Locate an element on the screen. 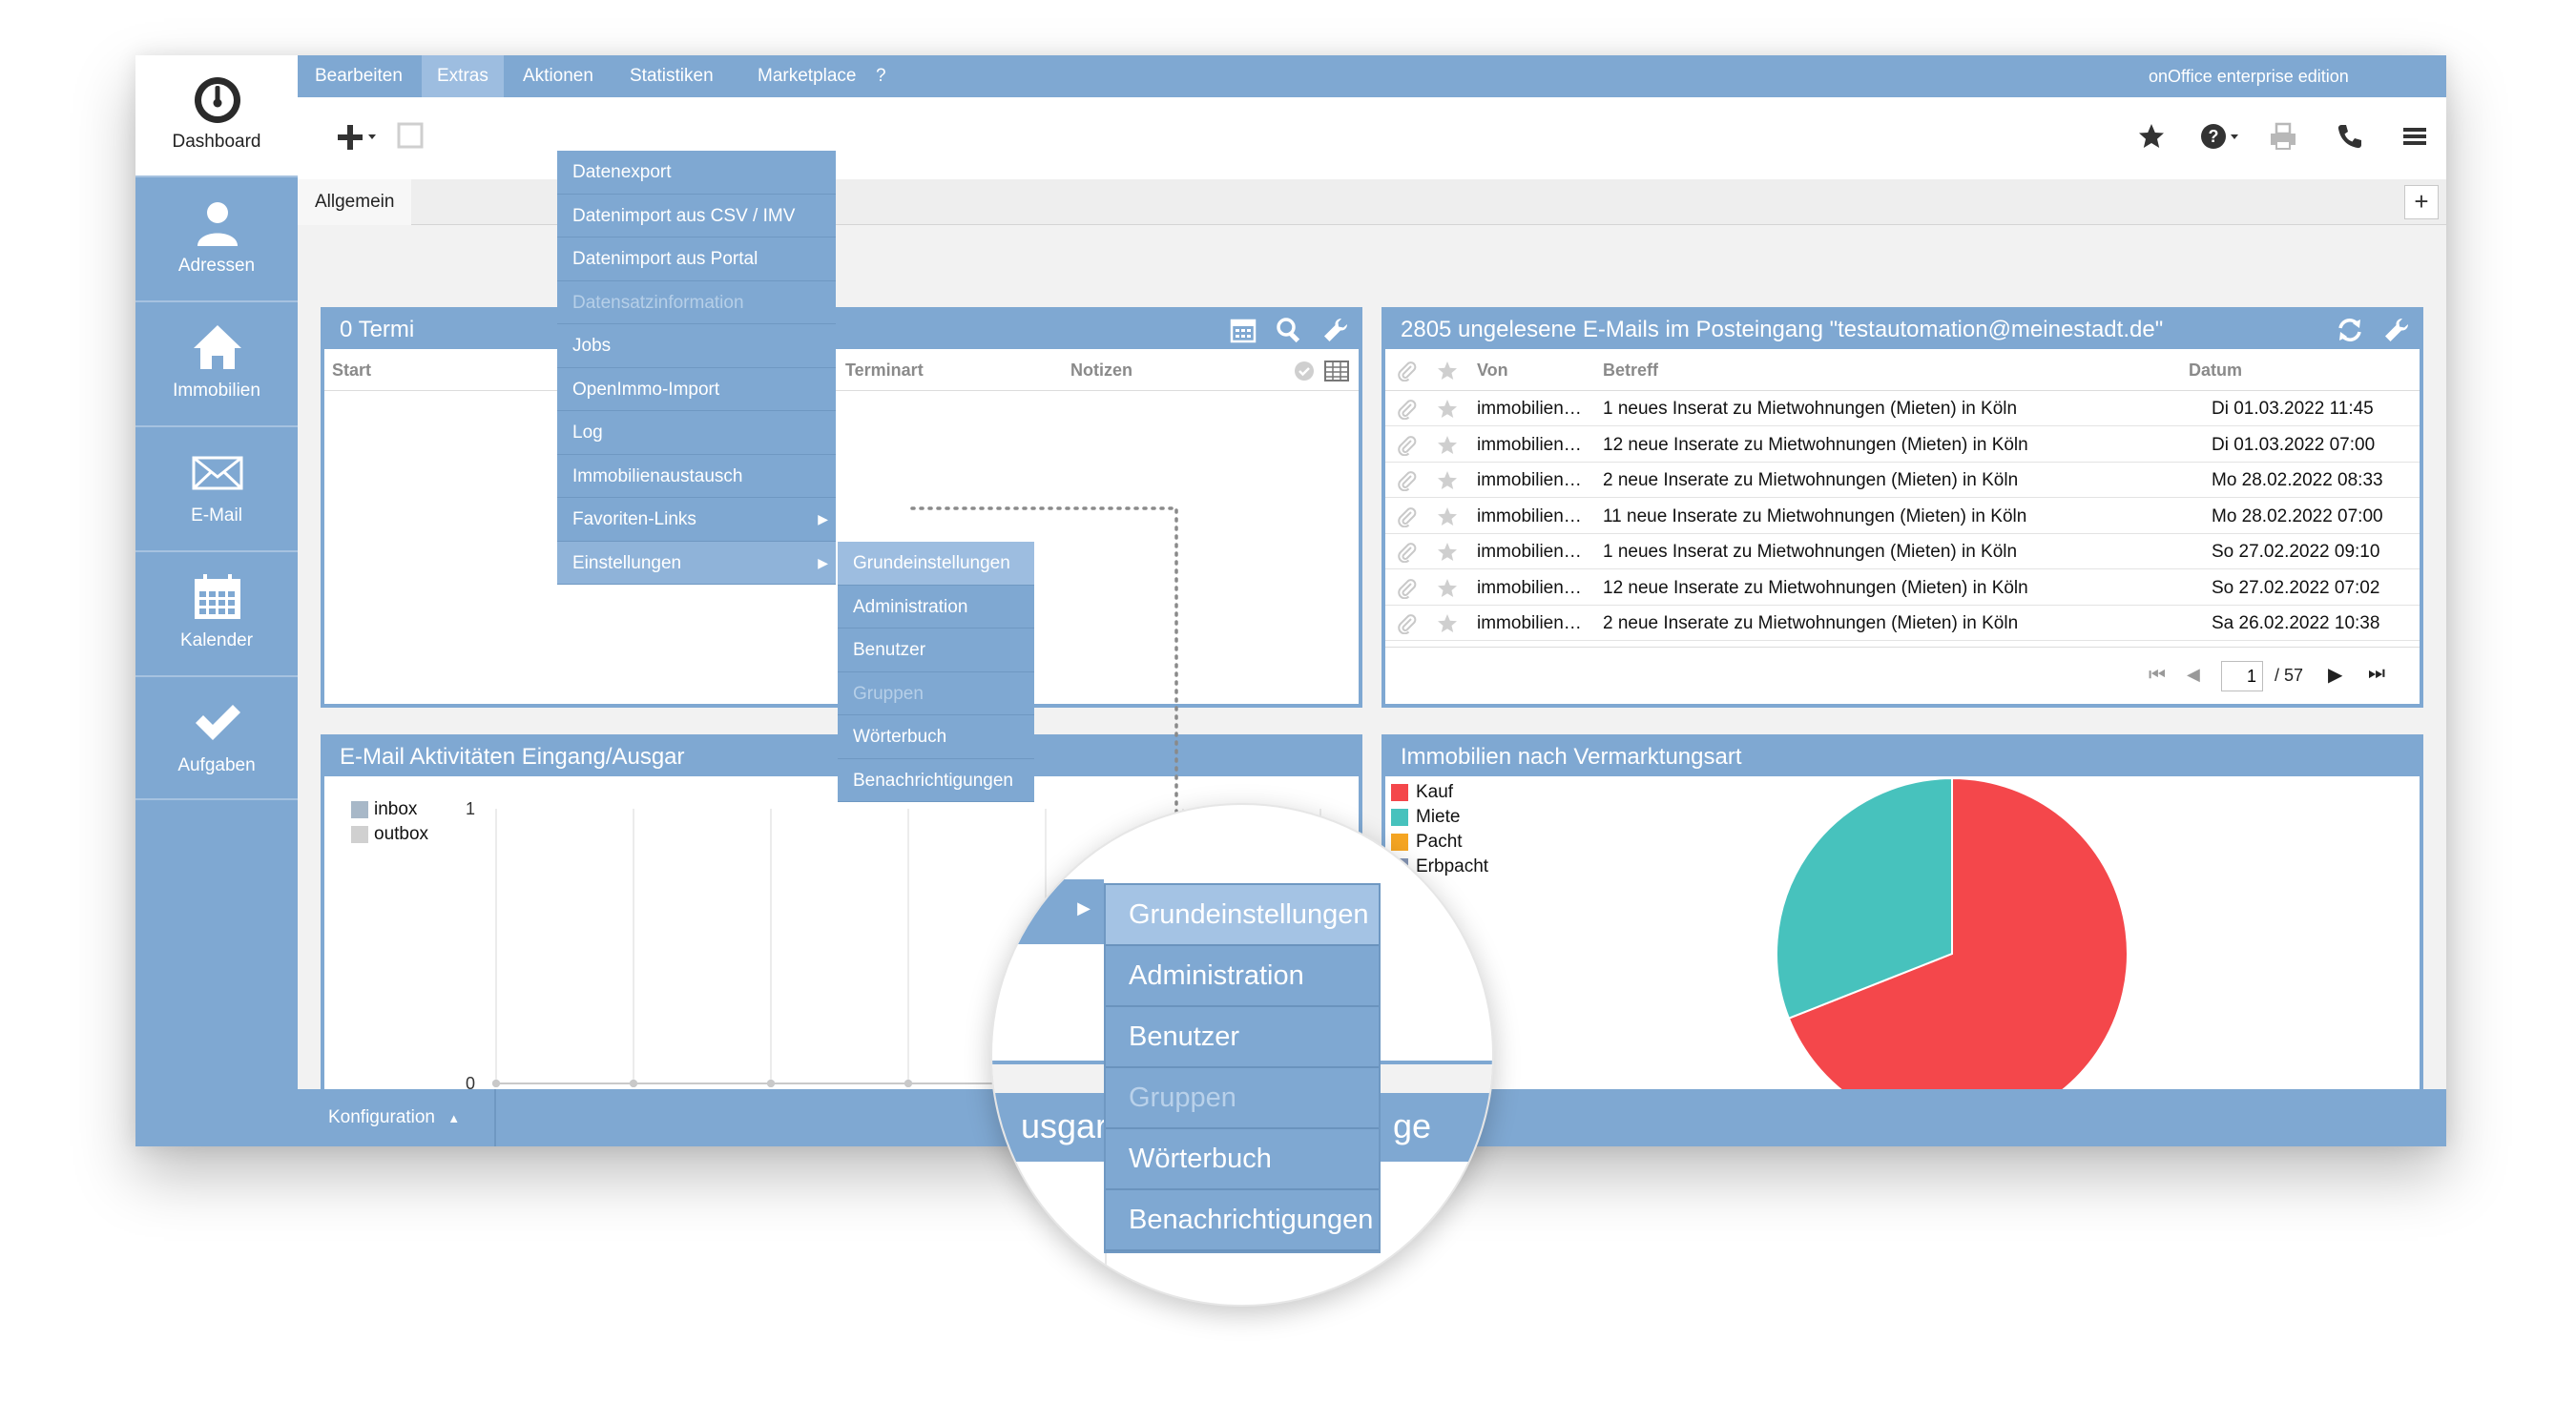  calendar-small-icon is located at coordinates (1243, 330).